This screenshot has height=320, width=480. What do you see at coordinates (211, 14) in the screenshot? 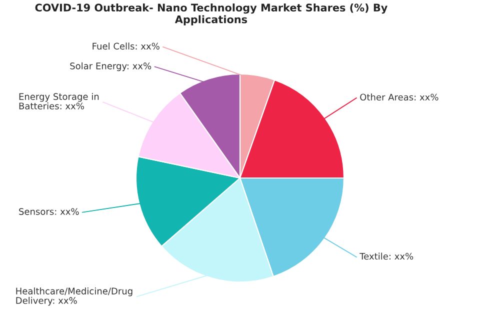
I see `chart-title: COVID-19 Outbreak- Nano Technology Market Shares (%) By Applications` at bounding box center [211, 14].